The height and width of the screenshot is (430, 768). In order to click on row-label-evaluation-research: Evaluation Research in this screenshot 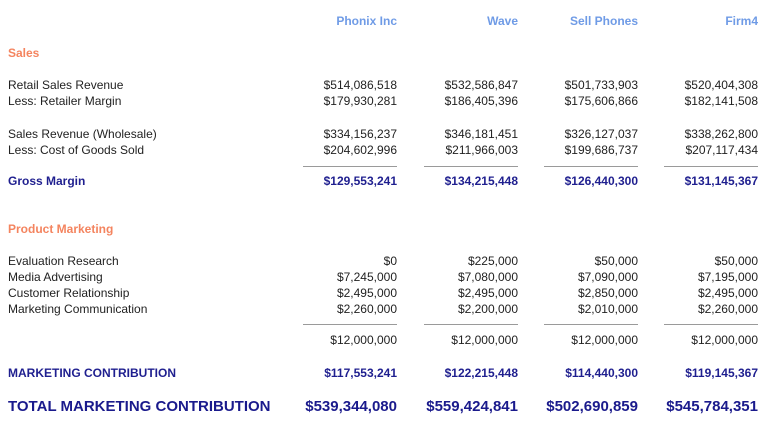, I will do `click(63, 261)`.